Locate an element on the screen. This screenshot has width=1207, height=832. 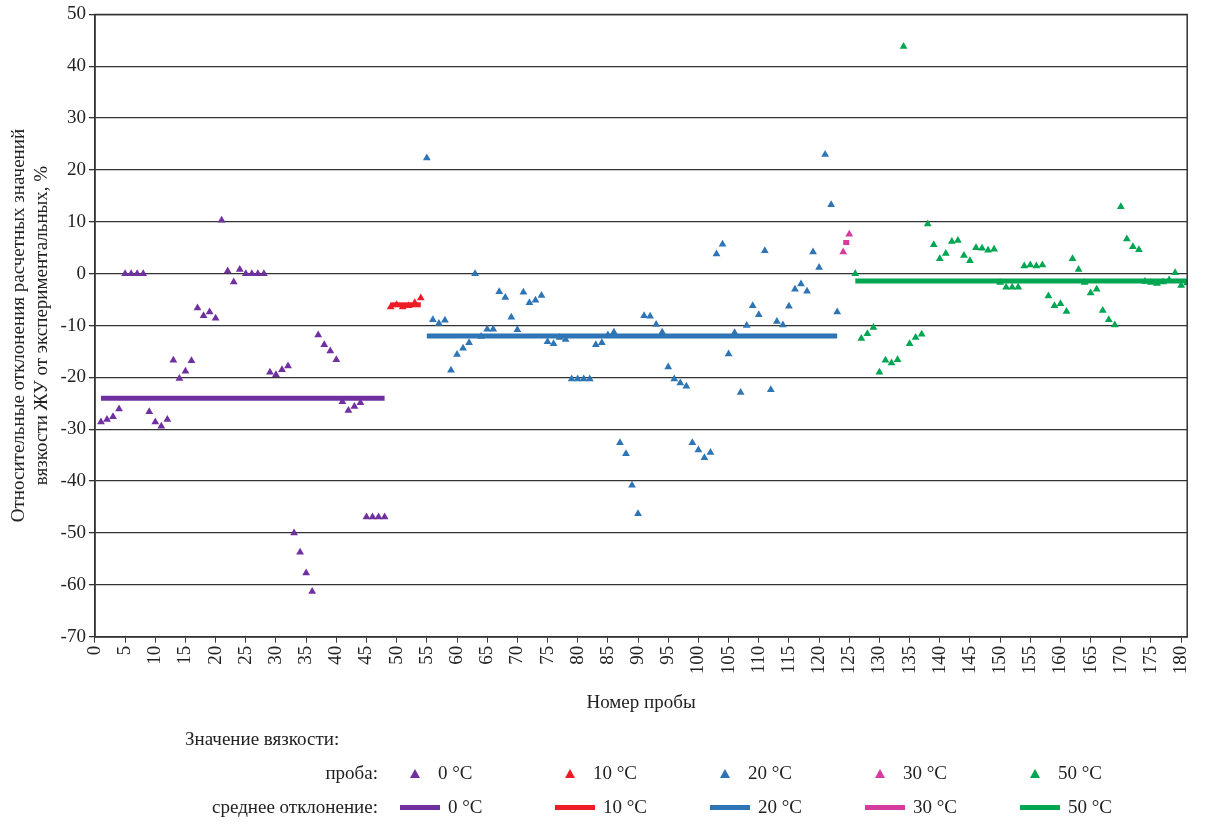
x-tick-label: 180 is located at coordinates (1180, 660).